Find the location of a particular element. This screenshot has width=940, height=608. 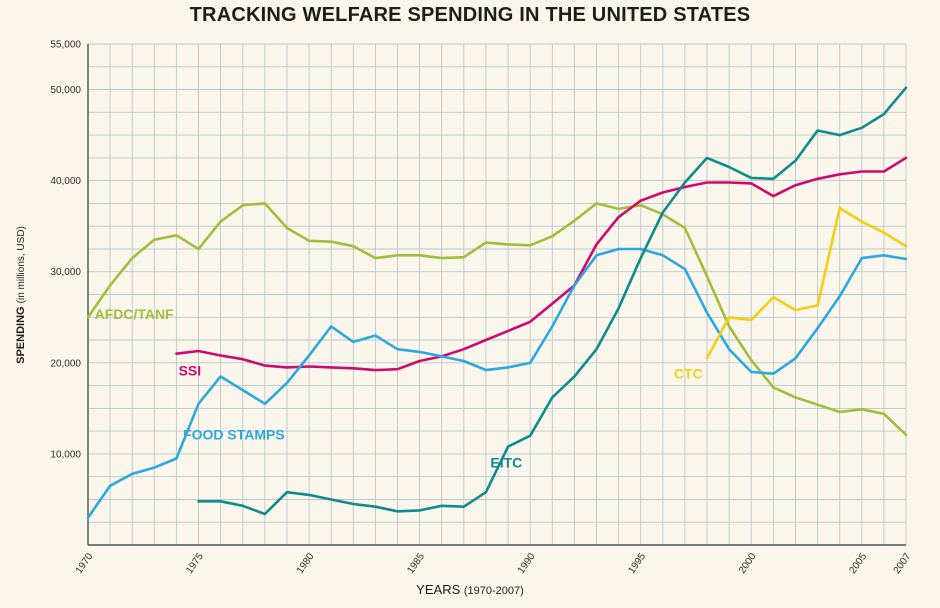

y-tick-label: 50,000 is located at coordinates (65, 90).